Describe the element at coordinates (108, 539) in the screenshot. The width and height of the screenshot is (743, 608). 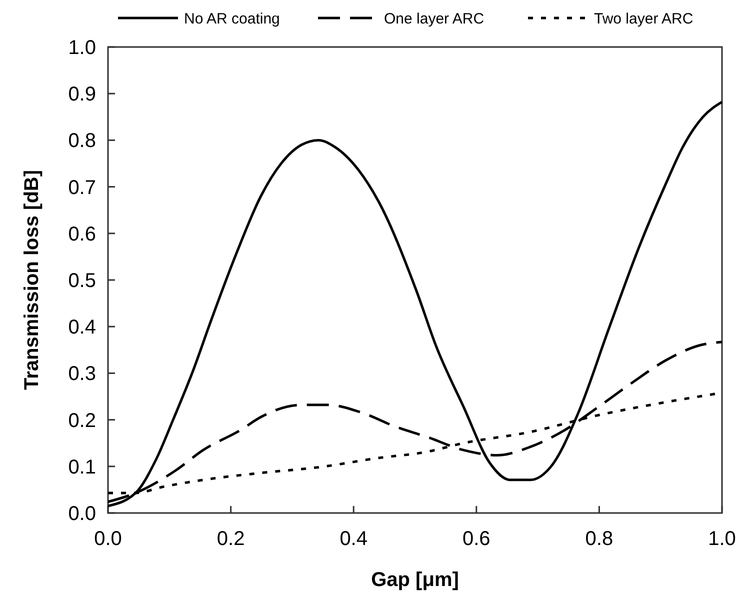
I see `x-tick-label: 0.0` at that location.